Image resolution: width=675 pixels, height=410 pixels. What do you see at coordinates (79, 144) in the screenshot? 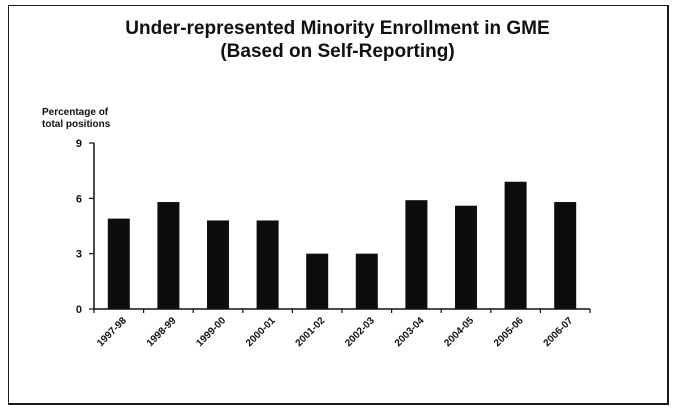
I see `y-tick-label: 9` at bounding box center [79, 144].